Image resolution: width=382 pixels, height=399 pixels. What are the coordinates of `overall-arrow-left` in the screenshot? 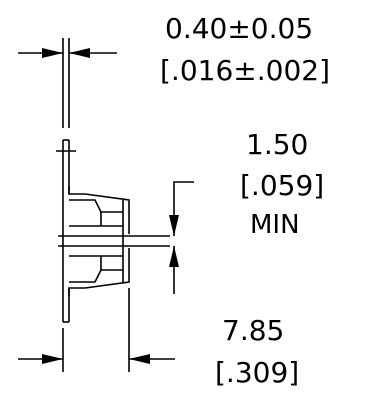 It's located at (52, 359).